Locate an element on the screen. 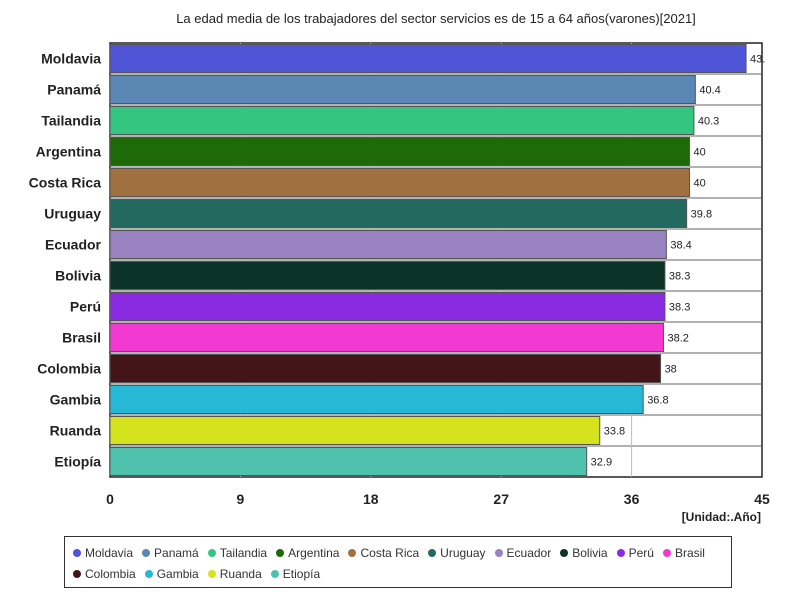 This screenshot has height=600, width=800. value-label: 40.4 is located at coordinates (709, 91).